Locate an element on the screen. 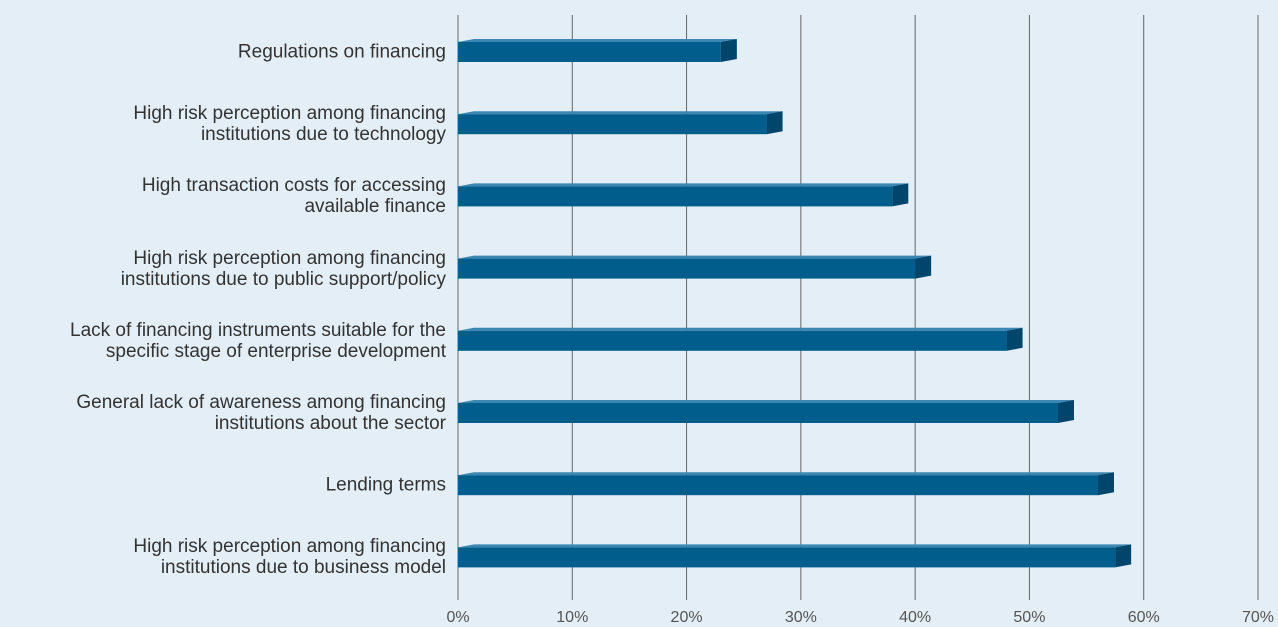 Image resolution: width=1278 pixels, height=627 pixels. x-tick-label: 10% is located at coordinates (572, 617).